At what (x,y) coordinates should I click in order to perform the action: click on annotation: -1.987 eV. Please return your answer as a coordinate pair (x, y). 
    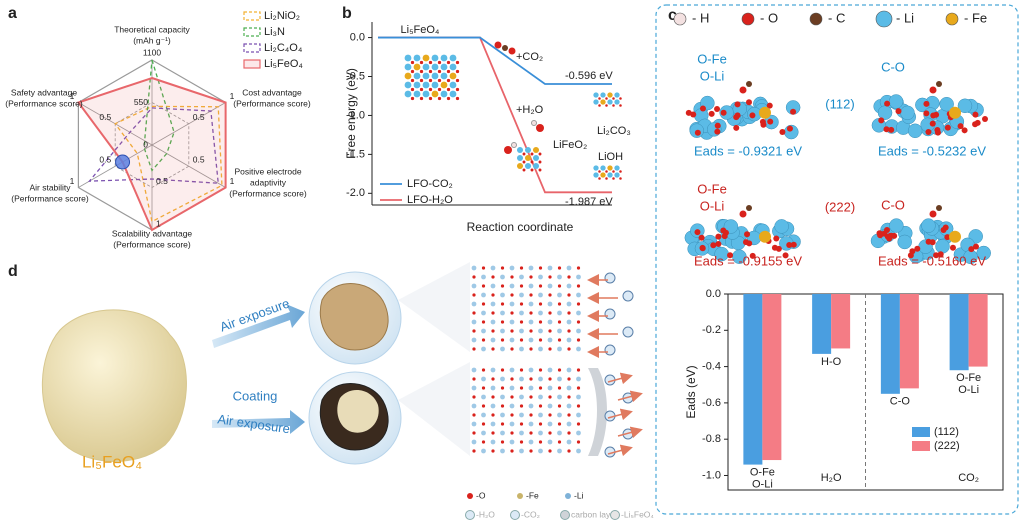
    Looking at the image, I should click on (589, 202).